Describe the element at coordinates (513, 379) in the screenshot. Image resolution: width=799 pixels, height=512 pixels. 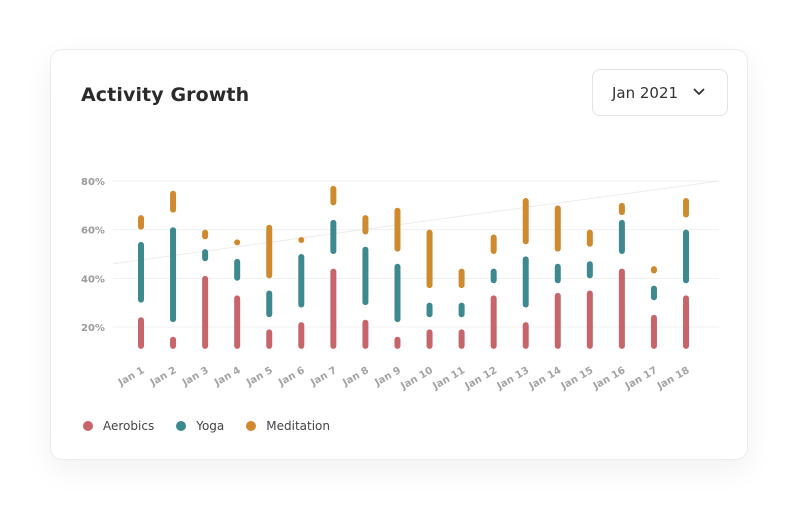
I see `x-tick-label: Jan 13` at that location.